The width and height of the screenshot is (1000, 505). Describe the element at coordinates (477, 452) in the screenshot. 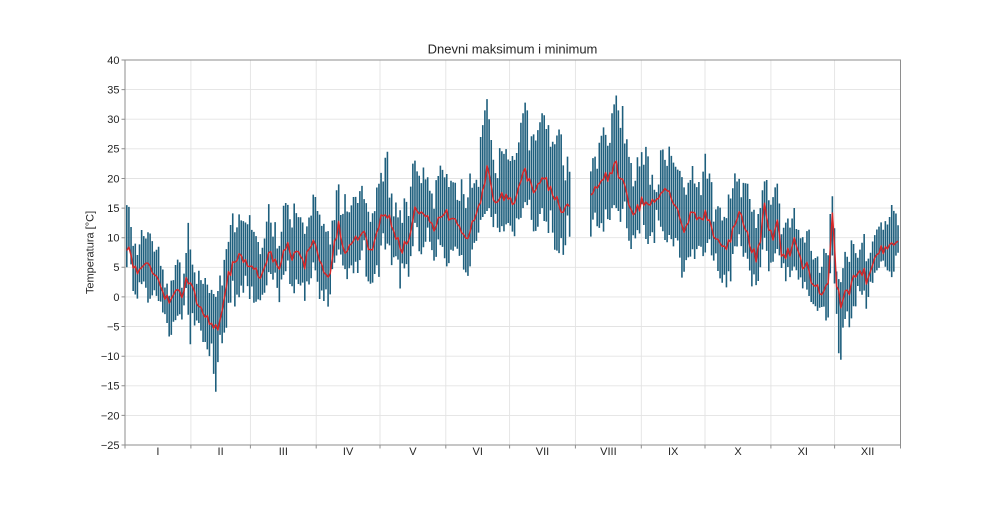

I see `svg-text: VI` at that location.